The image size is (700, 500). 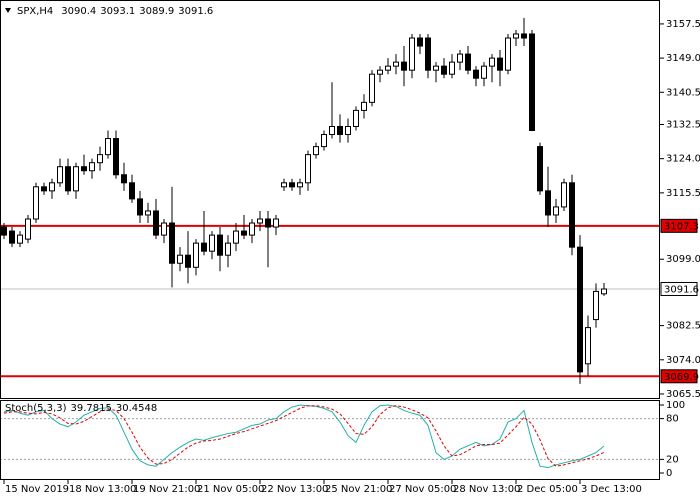 I want to click on y-tick-label: 0, so click(x=669, y=473).